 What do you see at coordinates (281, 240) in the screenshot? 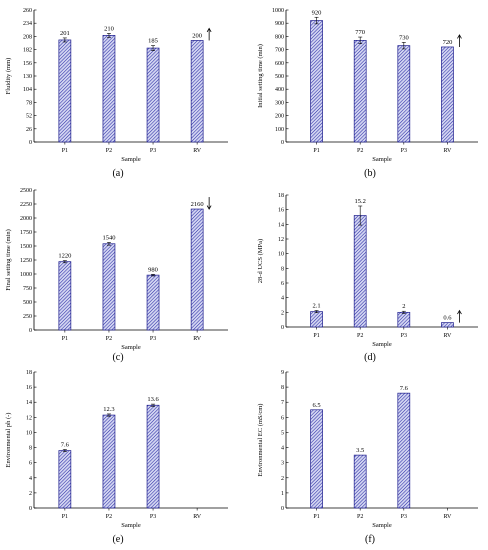
I see `y-tick-label: 12` at bounding box center [281, 240].